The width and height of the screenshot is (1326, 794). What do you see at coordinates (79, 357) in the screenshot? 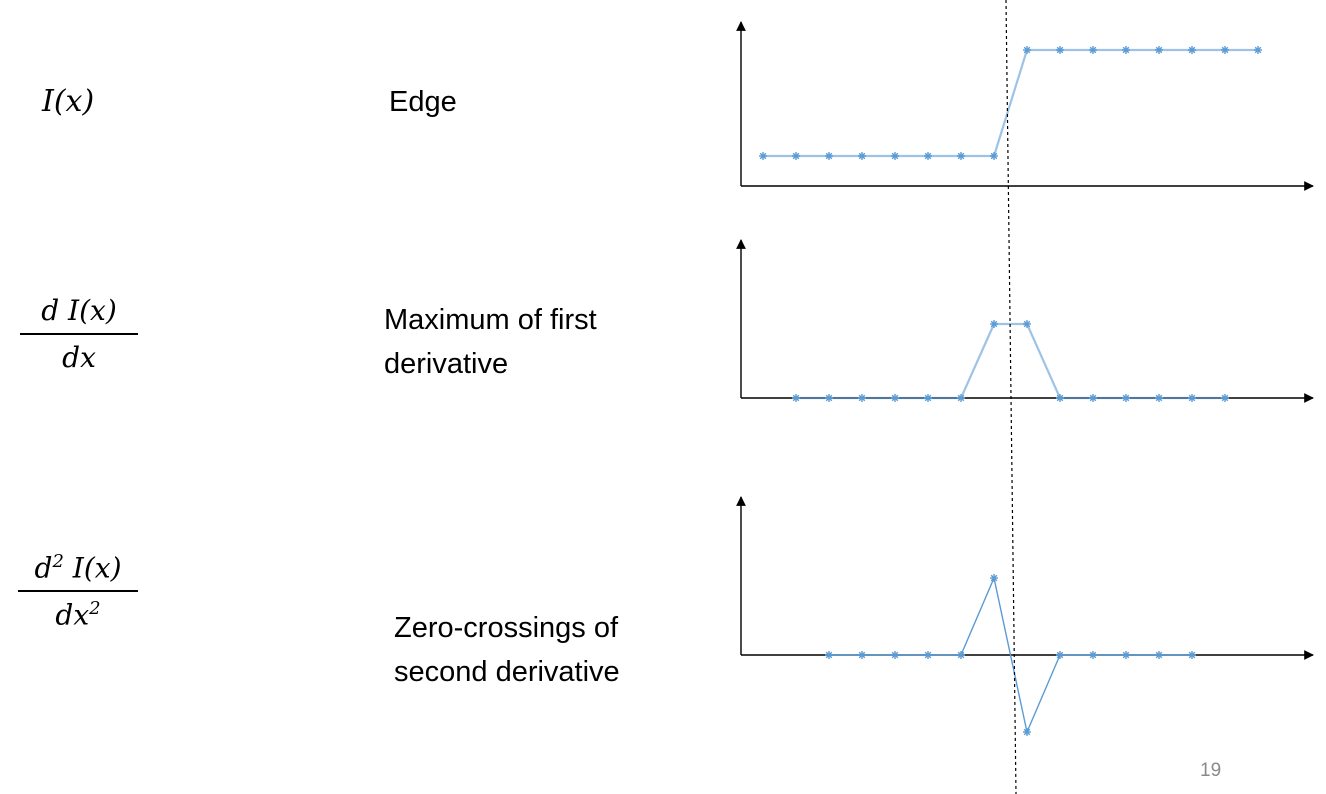
I see `first-derivative-denominator: dx` at bounding box center [79, 357].